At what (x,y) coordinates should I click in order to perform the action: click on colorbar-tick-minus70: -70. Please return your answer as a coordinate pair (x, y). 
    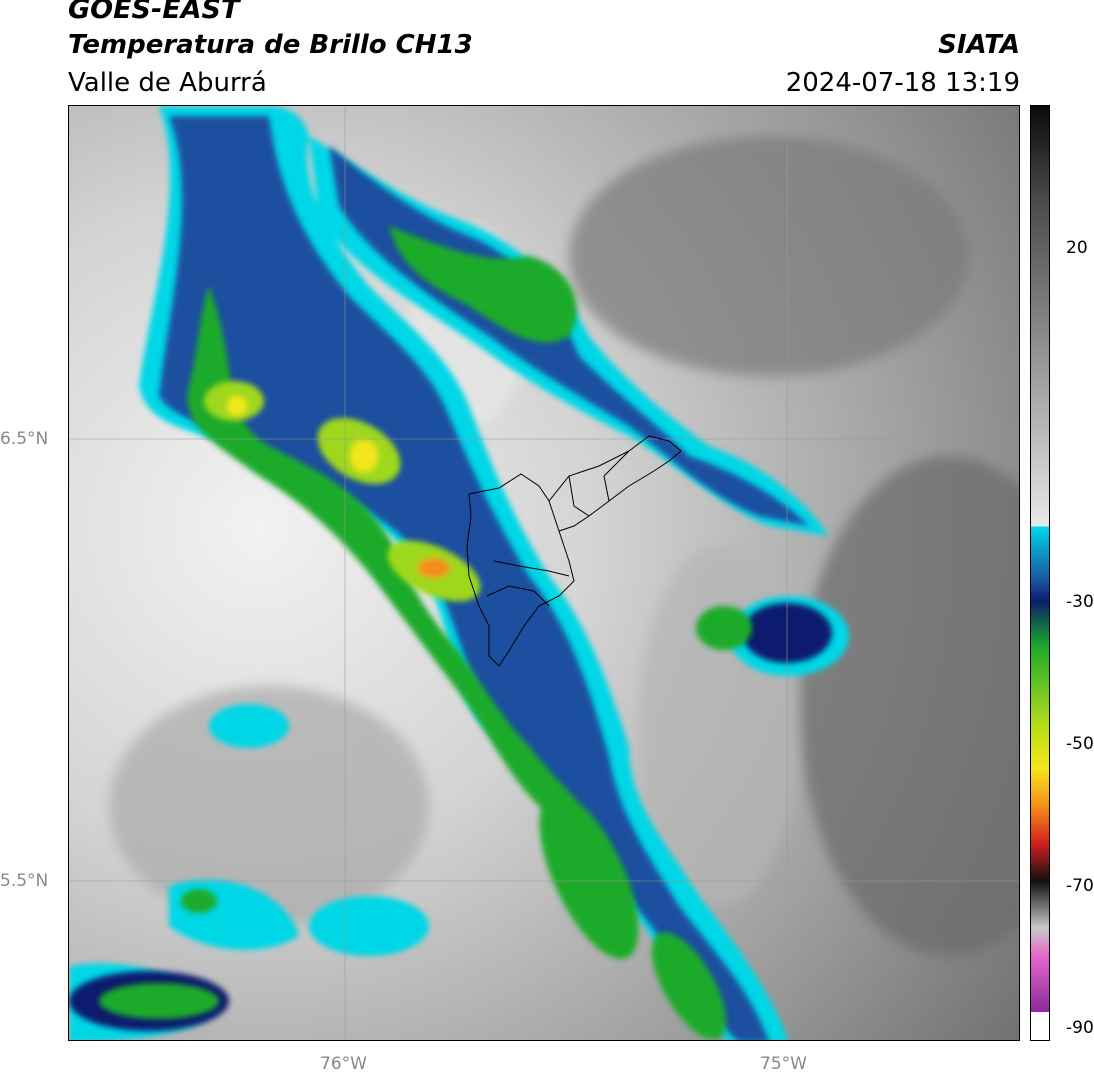
    Looking at the image, I should click on (1080, 886).